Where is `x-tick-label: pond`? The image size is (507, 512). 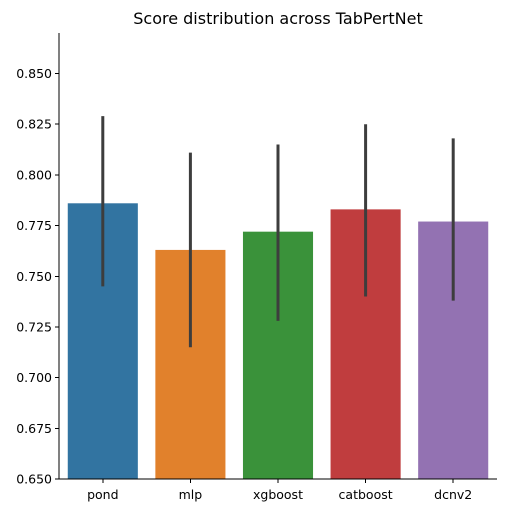 x-tick-label: pond is located at coordinates (102, 494).